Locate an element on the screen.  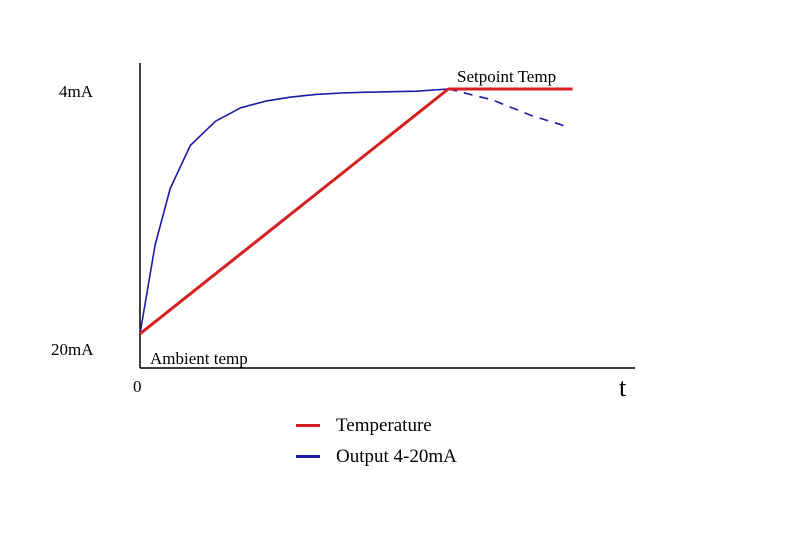
y-tick-bottom: 20mA is located at coordinates (72, 349).